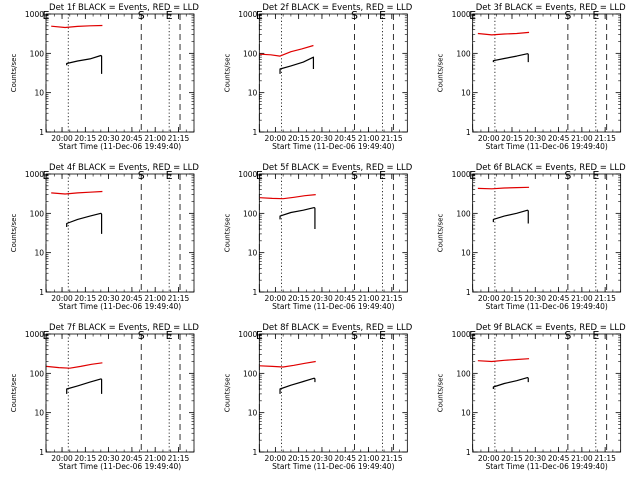 The width and height of the screenshot is (640, 480). I want to click on chart-title: Det 2f BLACK = Events, RED = LLD, so click(337, 8).